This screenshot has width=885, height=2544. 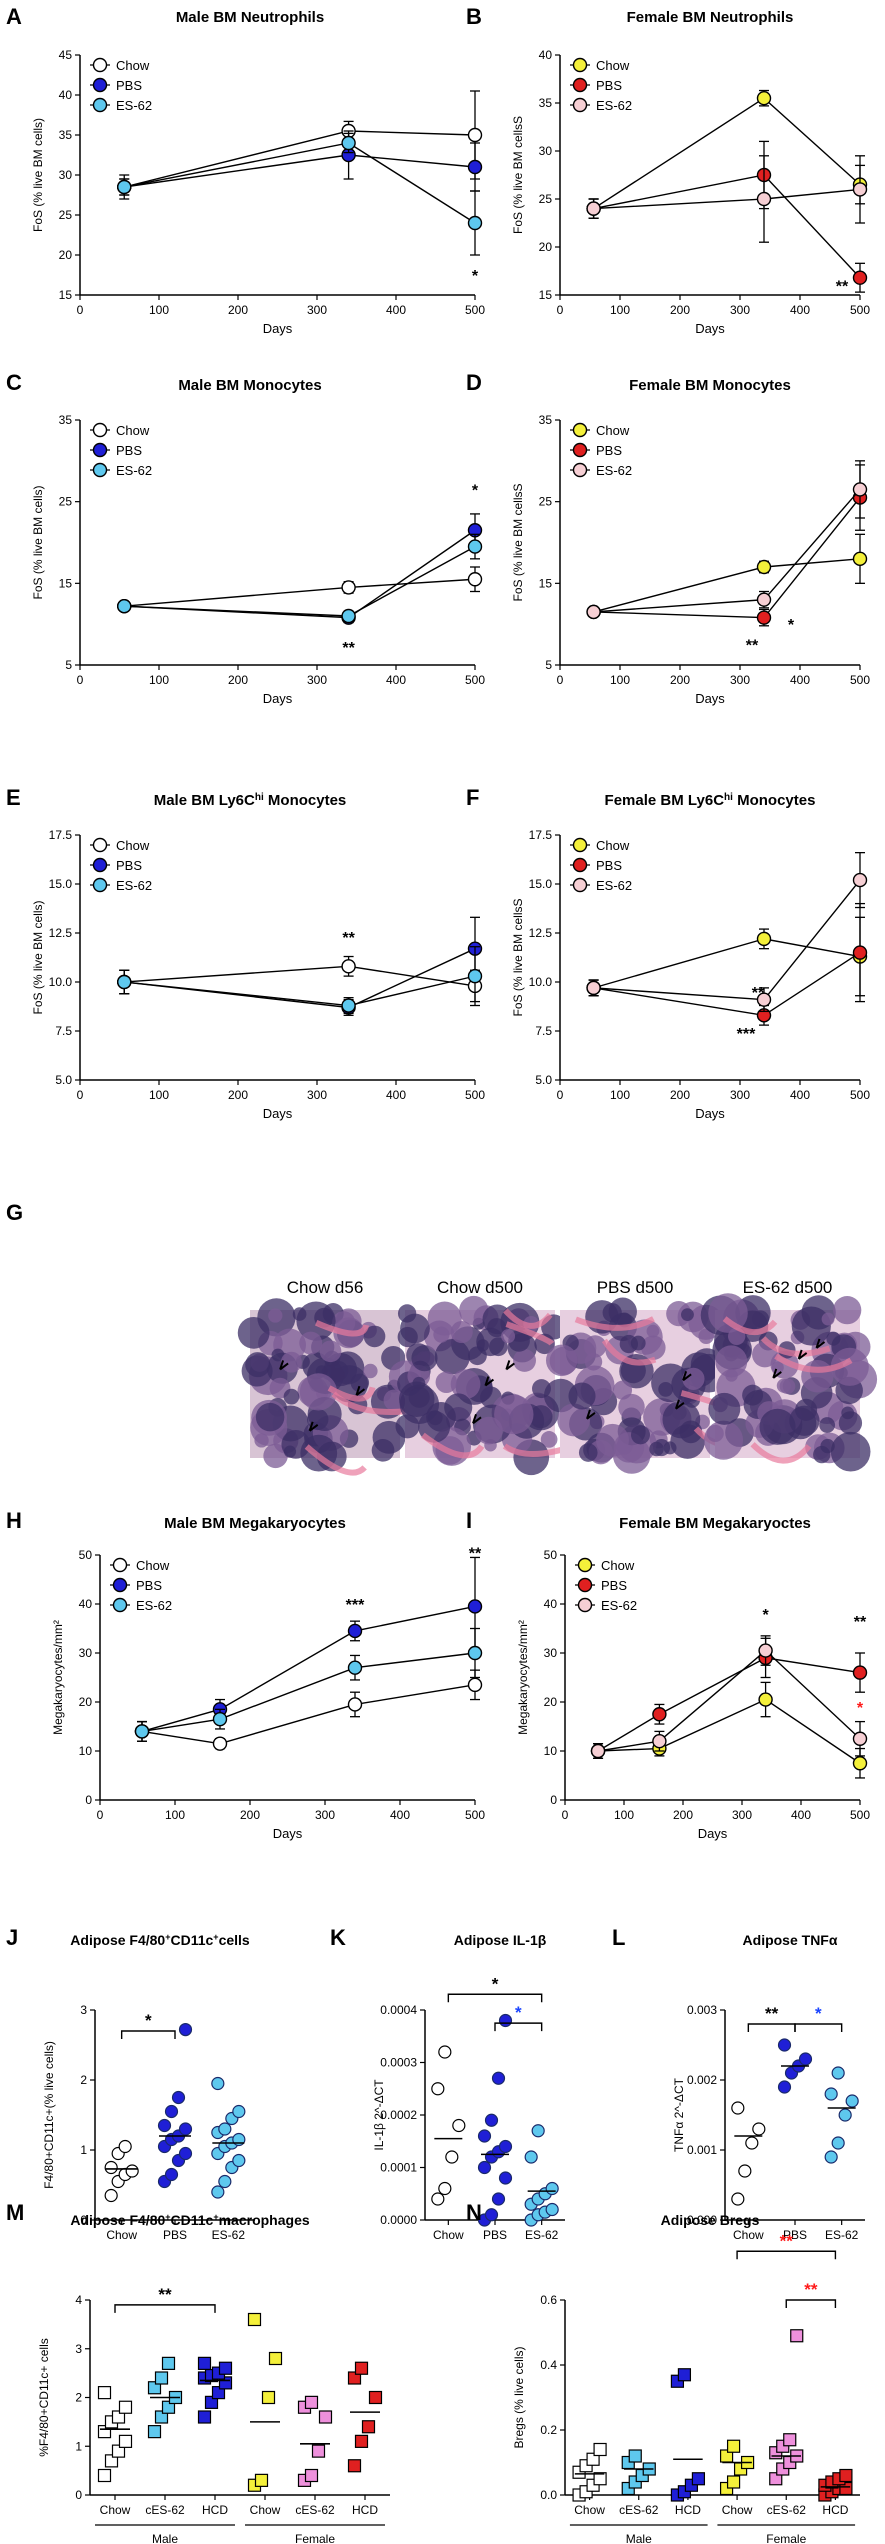 What do you see at coordinates (78, 2300) in the screenshot?
I see `y-tick-label: 4` at bounding box center [78, 2300].